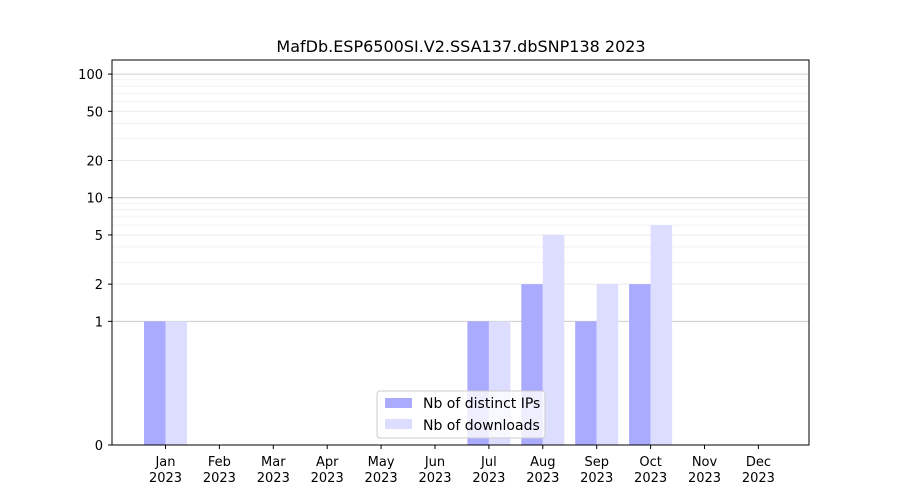  Describe the element at coordinates (327, 470) in the screenshot. I see `x-tick-label: Apr 2023` at that location.